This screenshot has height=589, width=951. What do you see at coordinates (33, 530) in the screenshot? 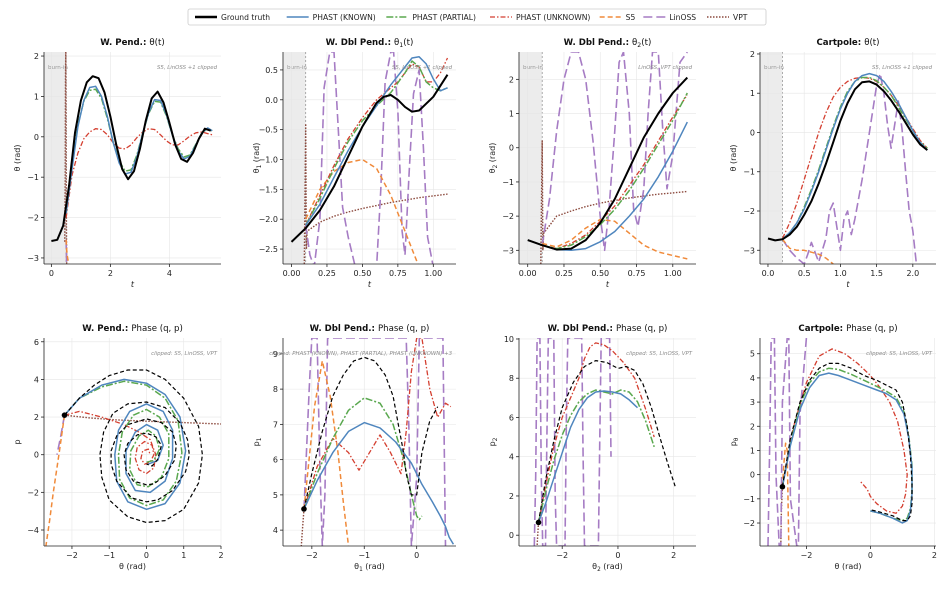
I see `y-tick-label: −4` at bounding box center [33, 530].